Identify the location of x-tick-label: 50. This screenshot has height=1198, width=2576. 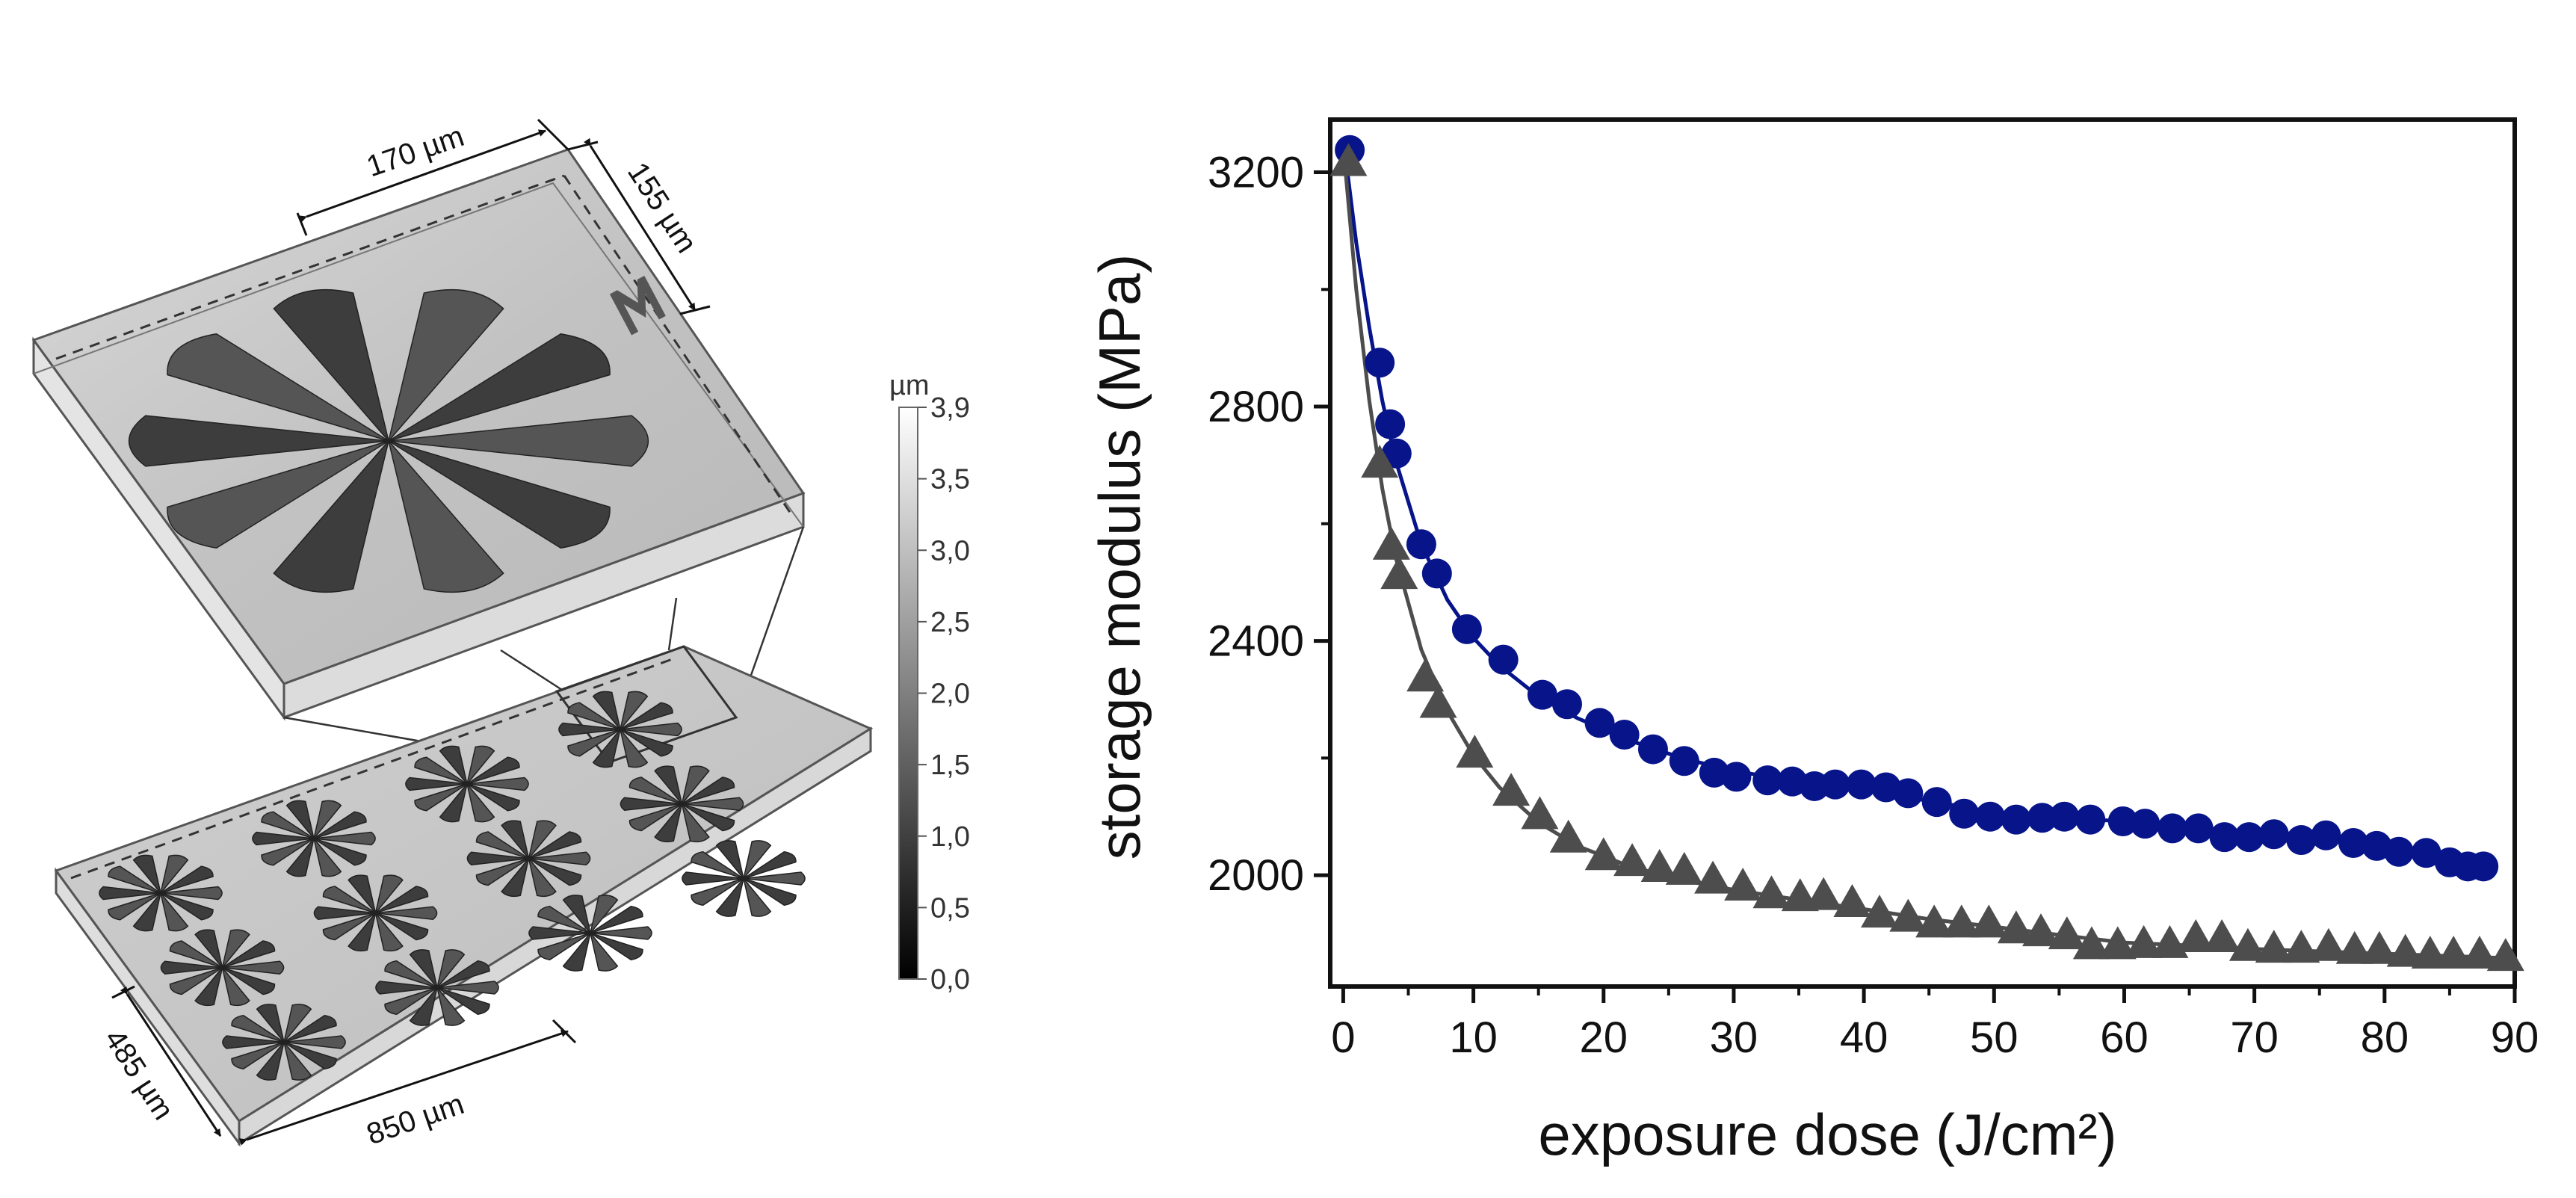
(1995, 1037).